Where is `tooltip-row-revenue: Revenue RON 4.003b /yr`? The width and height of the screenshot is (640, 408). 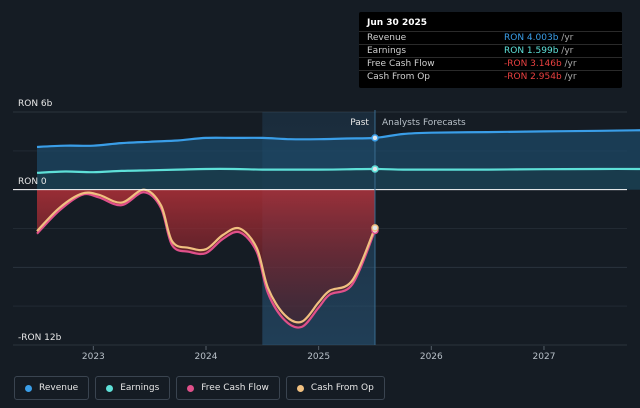
tooltip-row-revenue: Revenue RON 4.003b /yr is located at coordinates (490, 38).